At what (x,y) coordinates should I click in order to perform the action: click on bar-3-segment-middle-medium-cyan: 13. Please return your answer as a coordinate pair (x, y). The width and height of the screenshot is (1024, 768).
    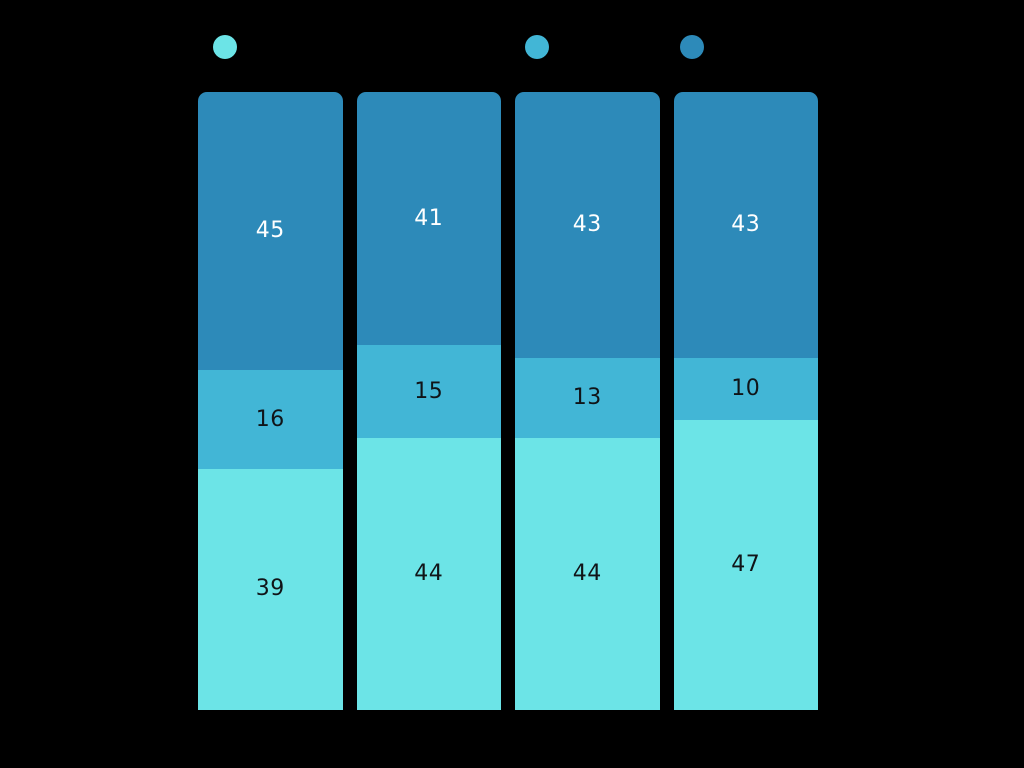
    Looking at the image, I should click on (587, 398).